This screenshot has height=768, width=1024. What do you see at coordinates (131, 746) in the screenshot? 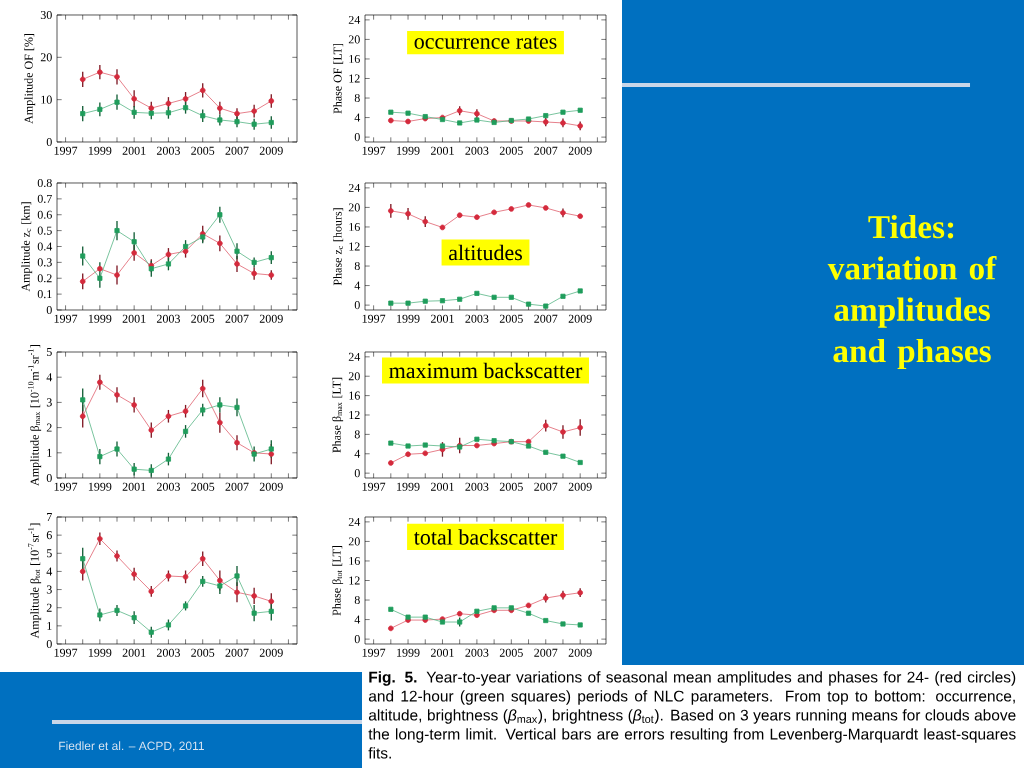
I see `text: Fiedler et al. – ACPD, 2011` at bounding box center [131, 746].